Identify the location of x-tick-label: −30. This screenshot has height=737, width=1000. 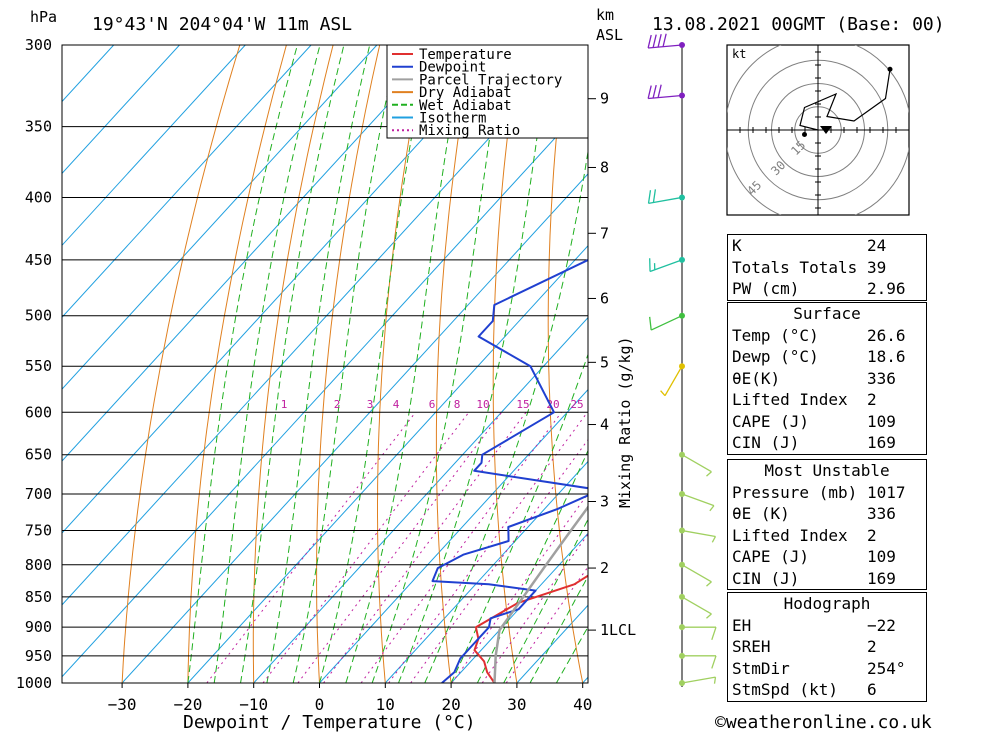
(122, 704).